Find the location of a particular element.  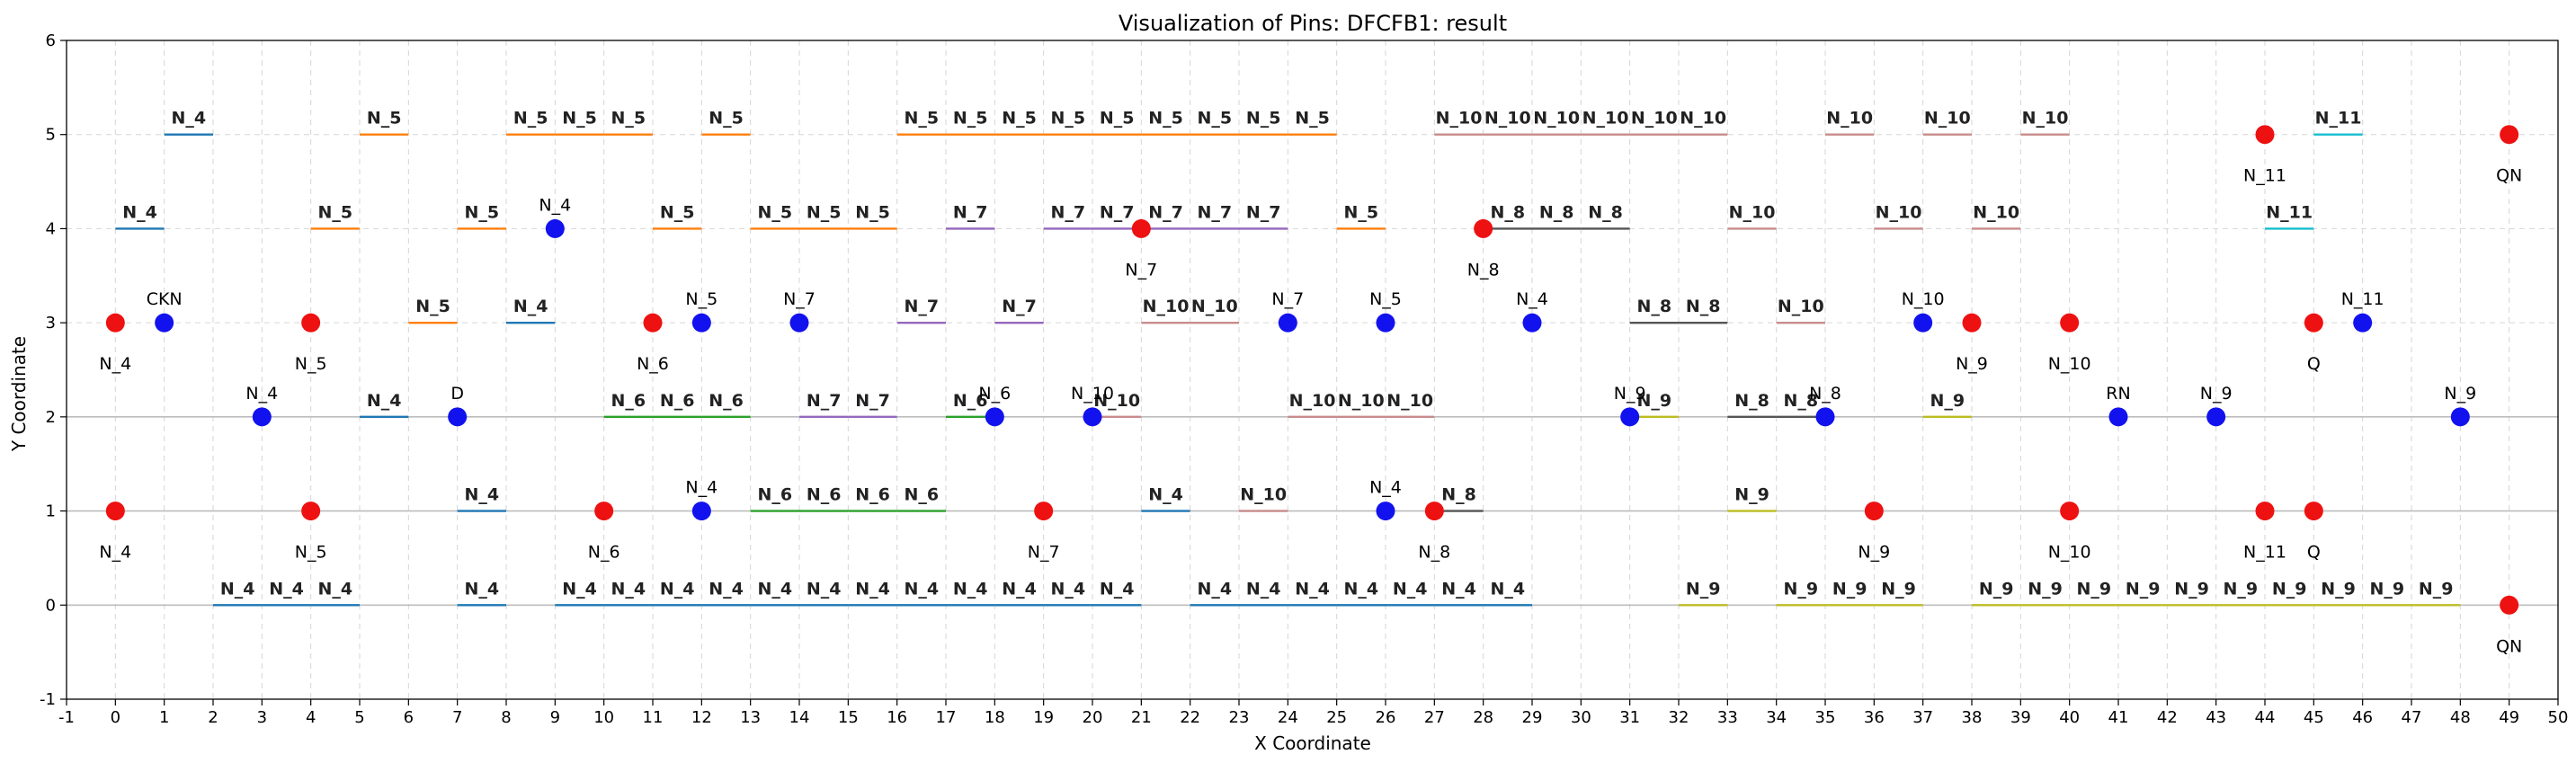

pin-red-label: N_11 is located at coordinates (2265, 176).